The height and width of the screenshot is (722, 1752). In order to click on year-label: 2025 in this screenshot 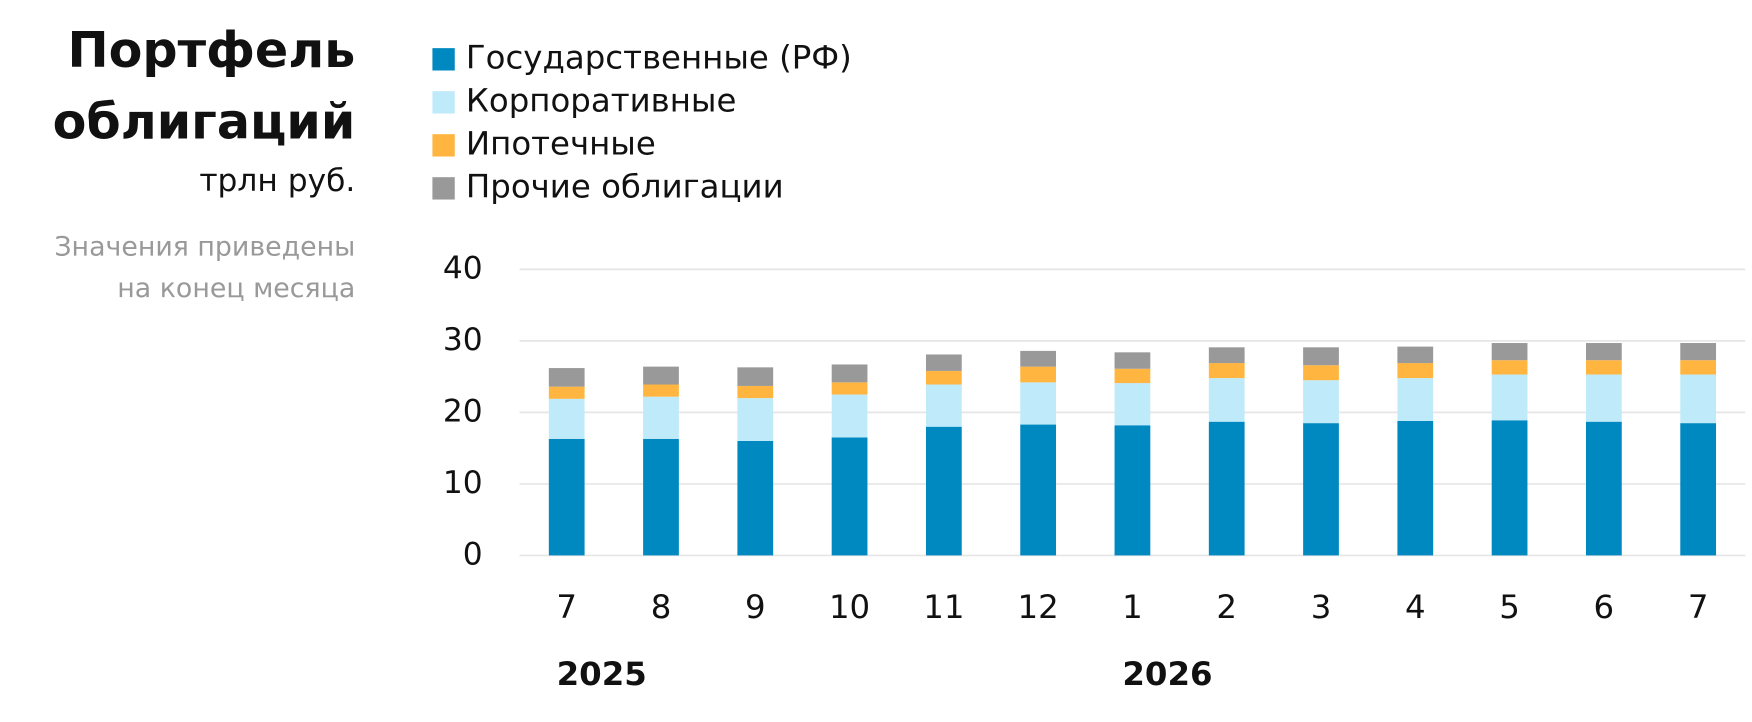, I will do `click(602, 674)`.